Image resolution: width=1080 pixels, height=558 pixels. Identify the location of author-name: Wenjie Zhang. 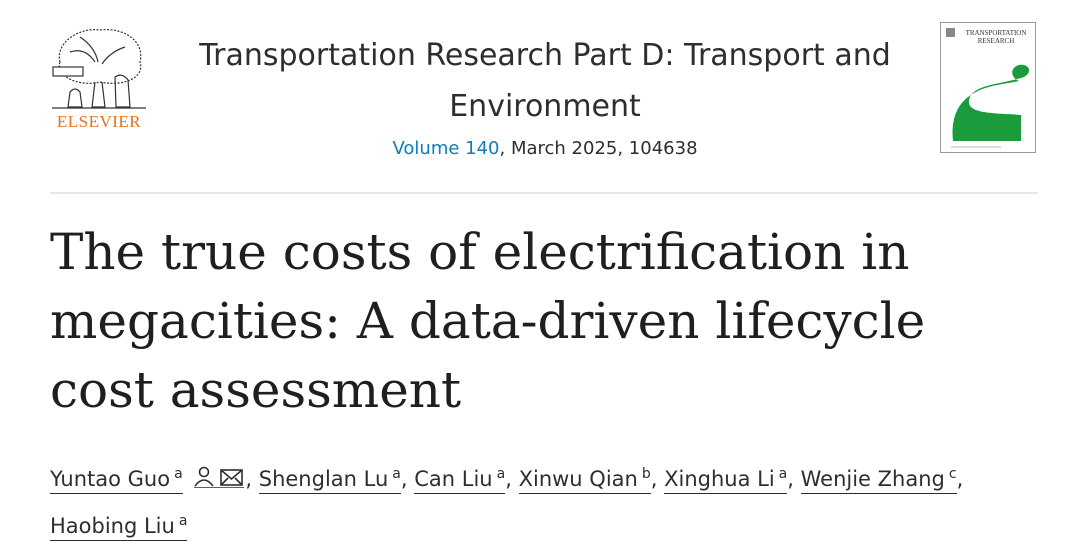
(872, 479).